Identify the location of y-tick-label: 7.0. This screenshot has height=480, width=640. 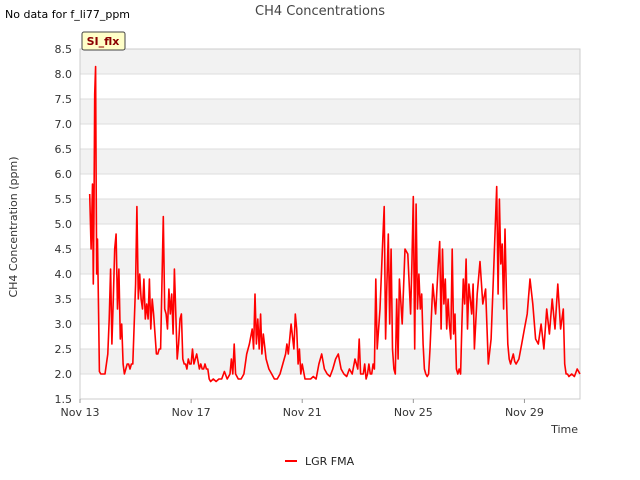
(64, 124).